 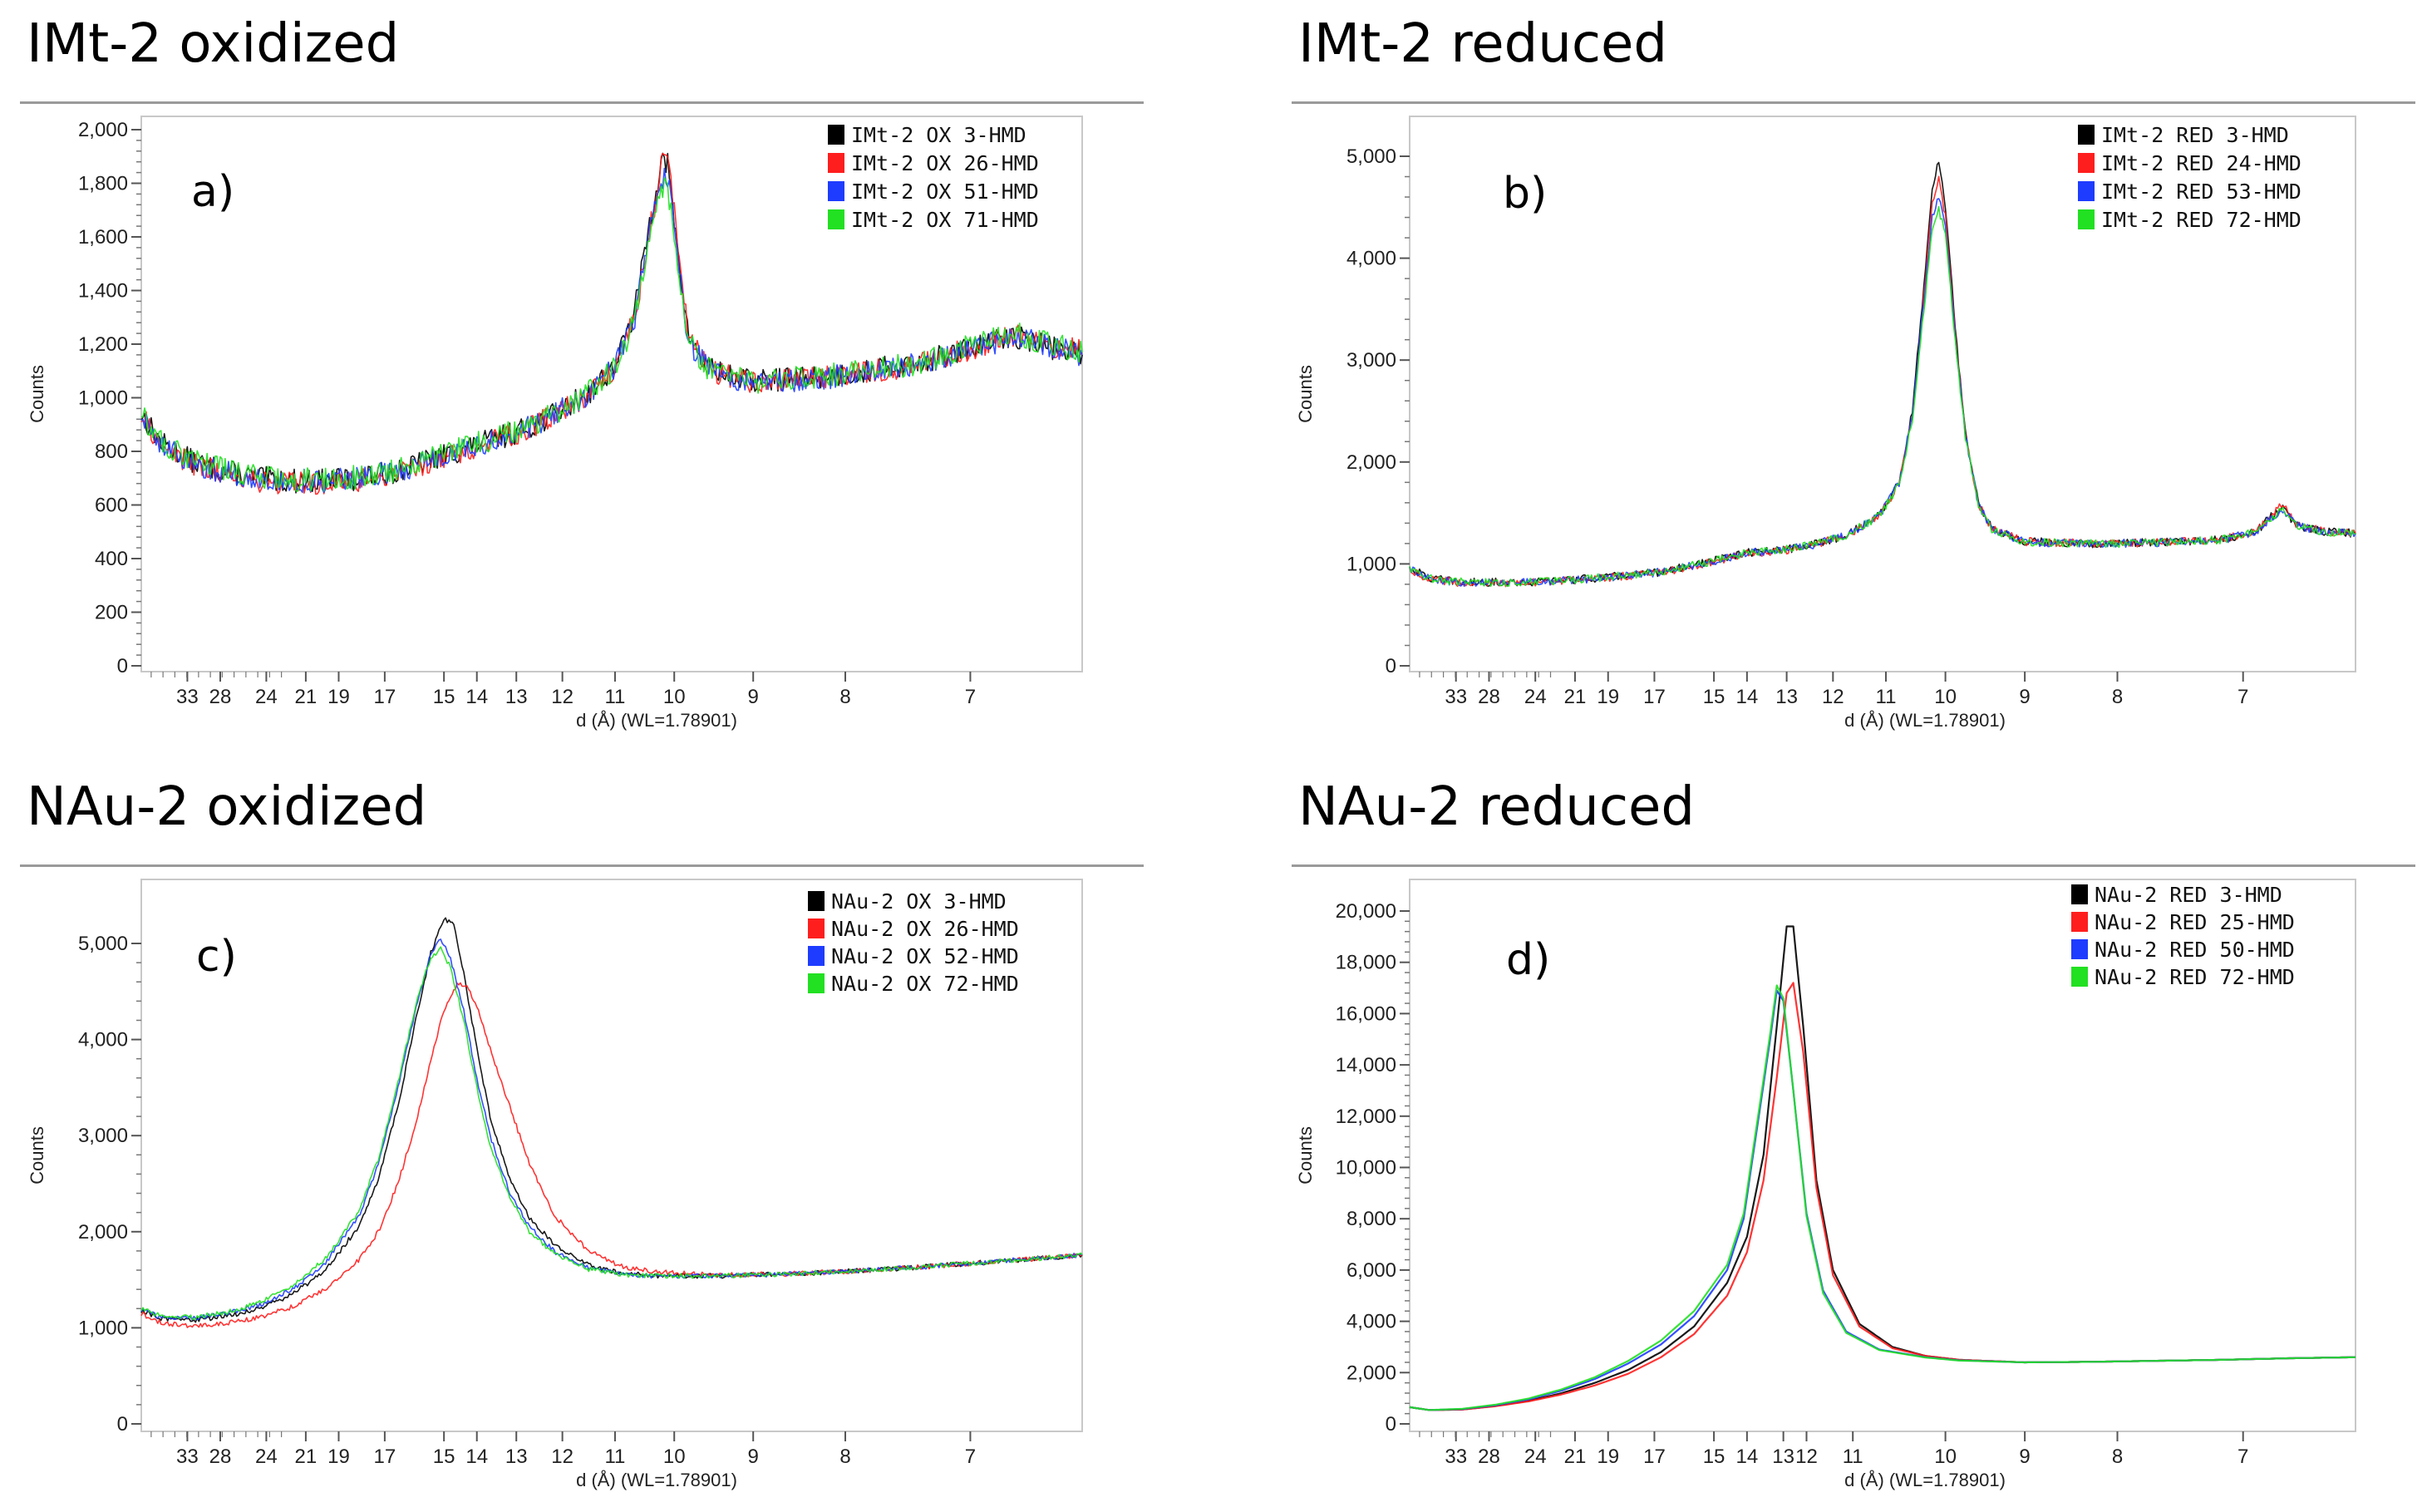 I want to click on legend-label: IMt-2 RED 24-HMD, so click(x=2201, y=163).